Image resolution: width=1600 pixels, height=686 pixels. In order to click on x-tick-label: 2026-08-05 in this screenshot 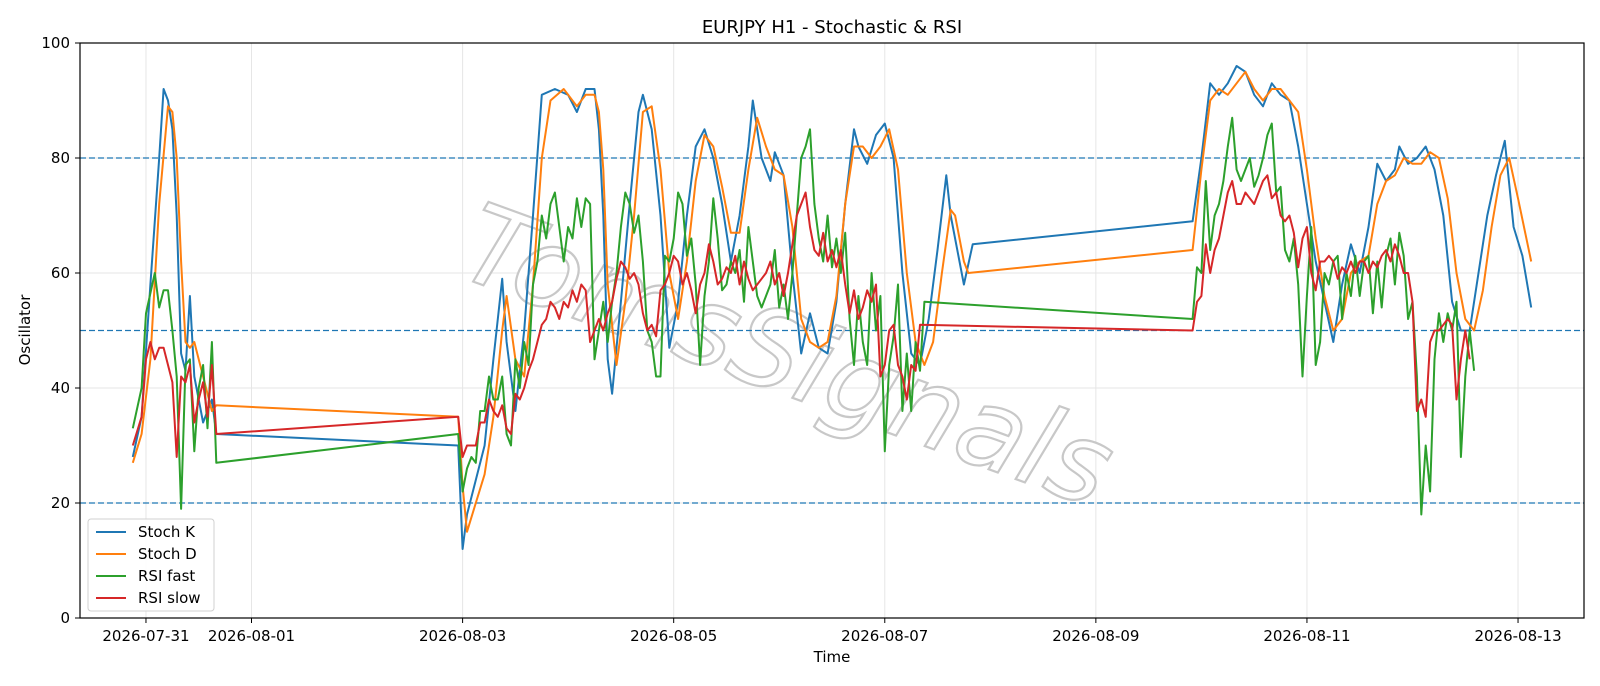, I will do `click(673, 636)`.